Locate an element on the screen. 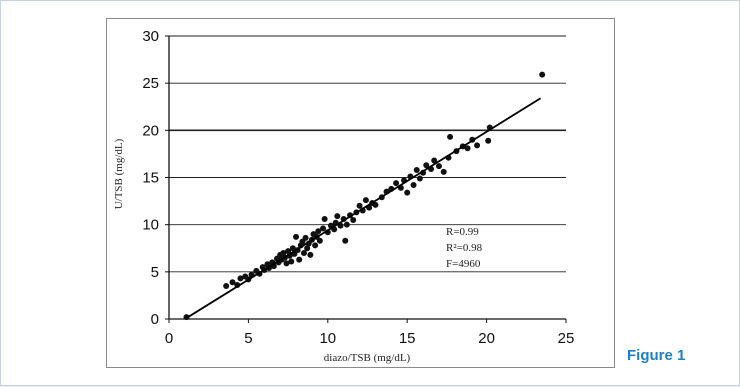 This screenshot has width=740, height=387. stat-annotation: R=0.99 is located at coordinates (462, 232).